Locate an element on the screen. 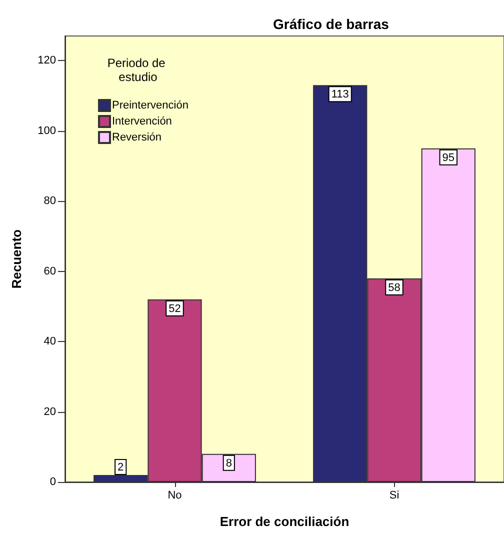  data-label: 58 is located at coordinates (394, 288).